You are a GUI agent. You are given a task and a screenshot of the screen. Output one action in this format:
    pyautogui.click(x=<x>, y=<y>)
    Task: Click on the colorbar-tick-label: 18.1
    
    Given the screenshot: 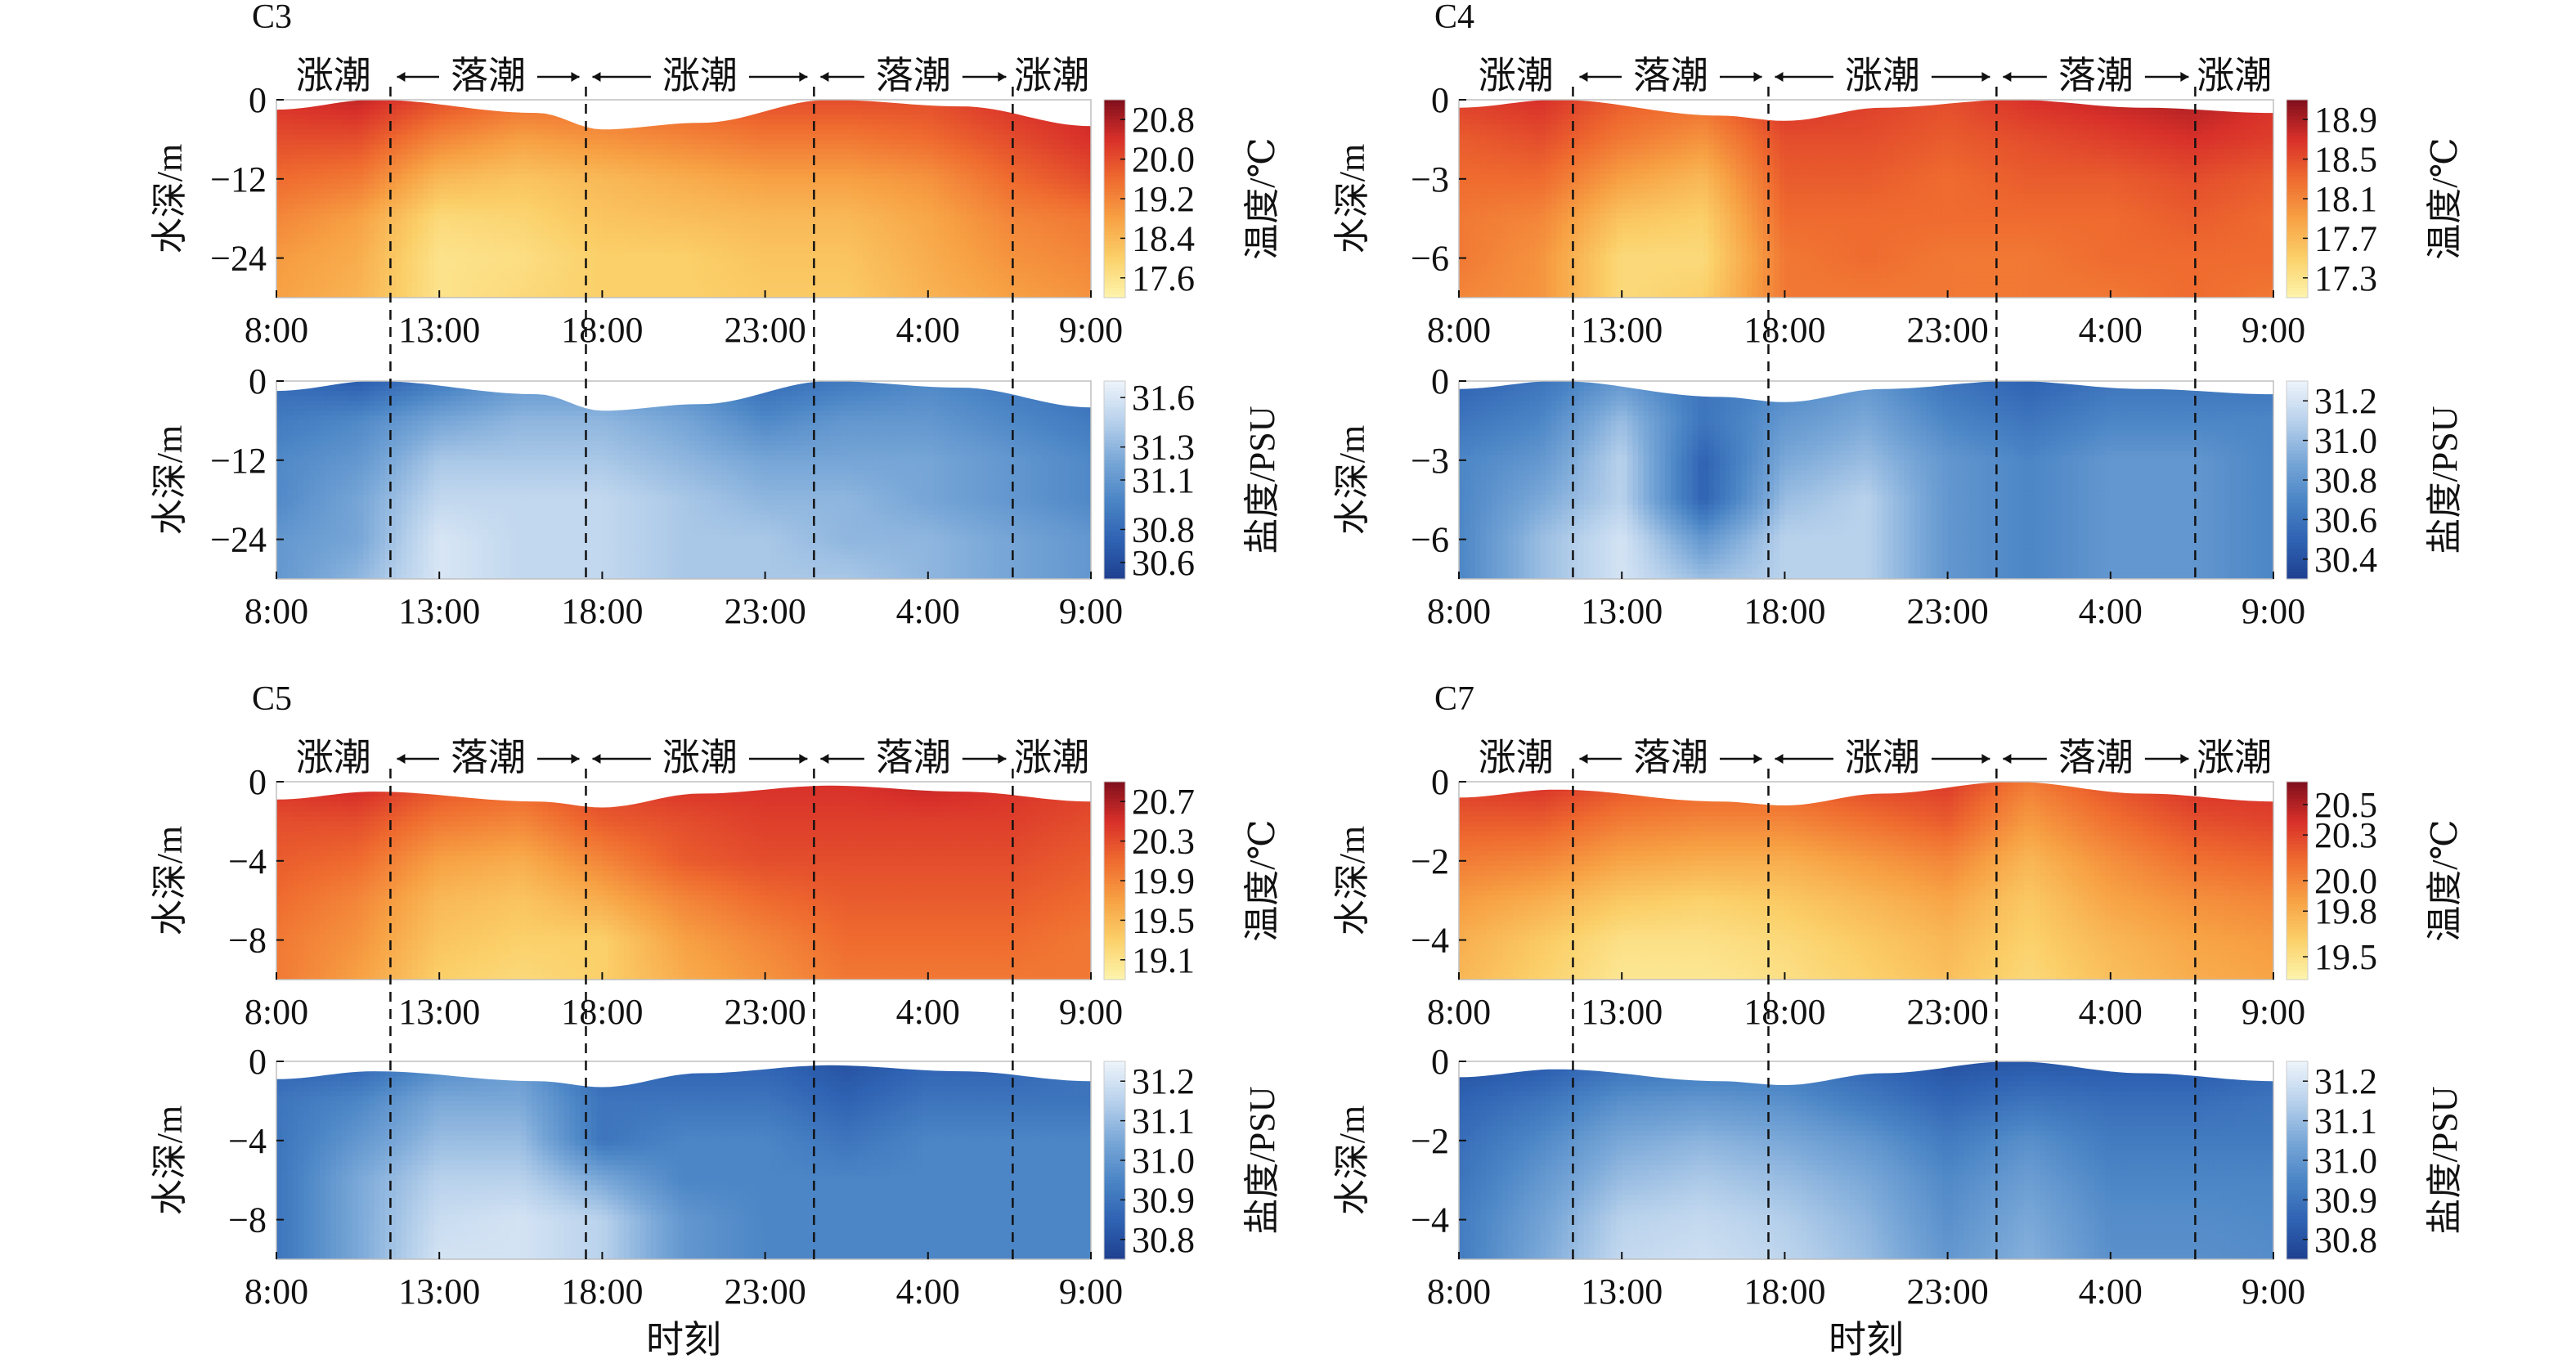 What is the action you would take?
    pyautogui.click(x=2345, y=199)
    